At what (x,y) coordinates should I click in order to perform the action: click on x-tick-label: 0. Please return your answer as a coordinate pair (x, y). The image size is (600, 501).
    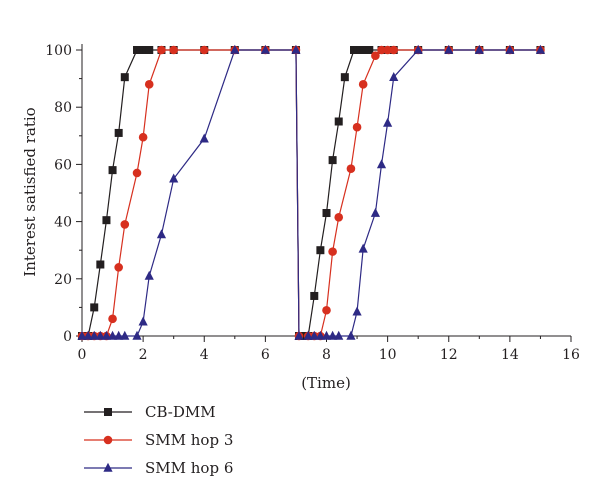
    Looking at the image, I should click on (82, 355).